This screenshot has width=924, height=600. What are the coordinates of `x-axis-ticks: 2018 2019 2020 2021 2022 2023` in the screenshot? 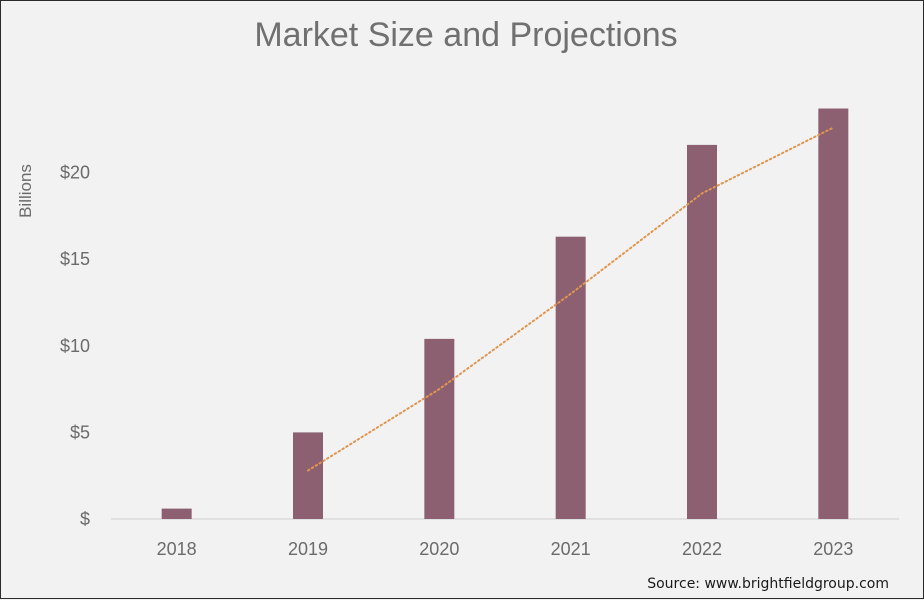 It's located at (505, 549).